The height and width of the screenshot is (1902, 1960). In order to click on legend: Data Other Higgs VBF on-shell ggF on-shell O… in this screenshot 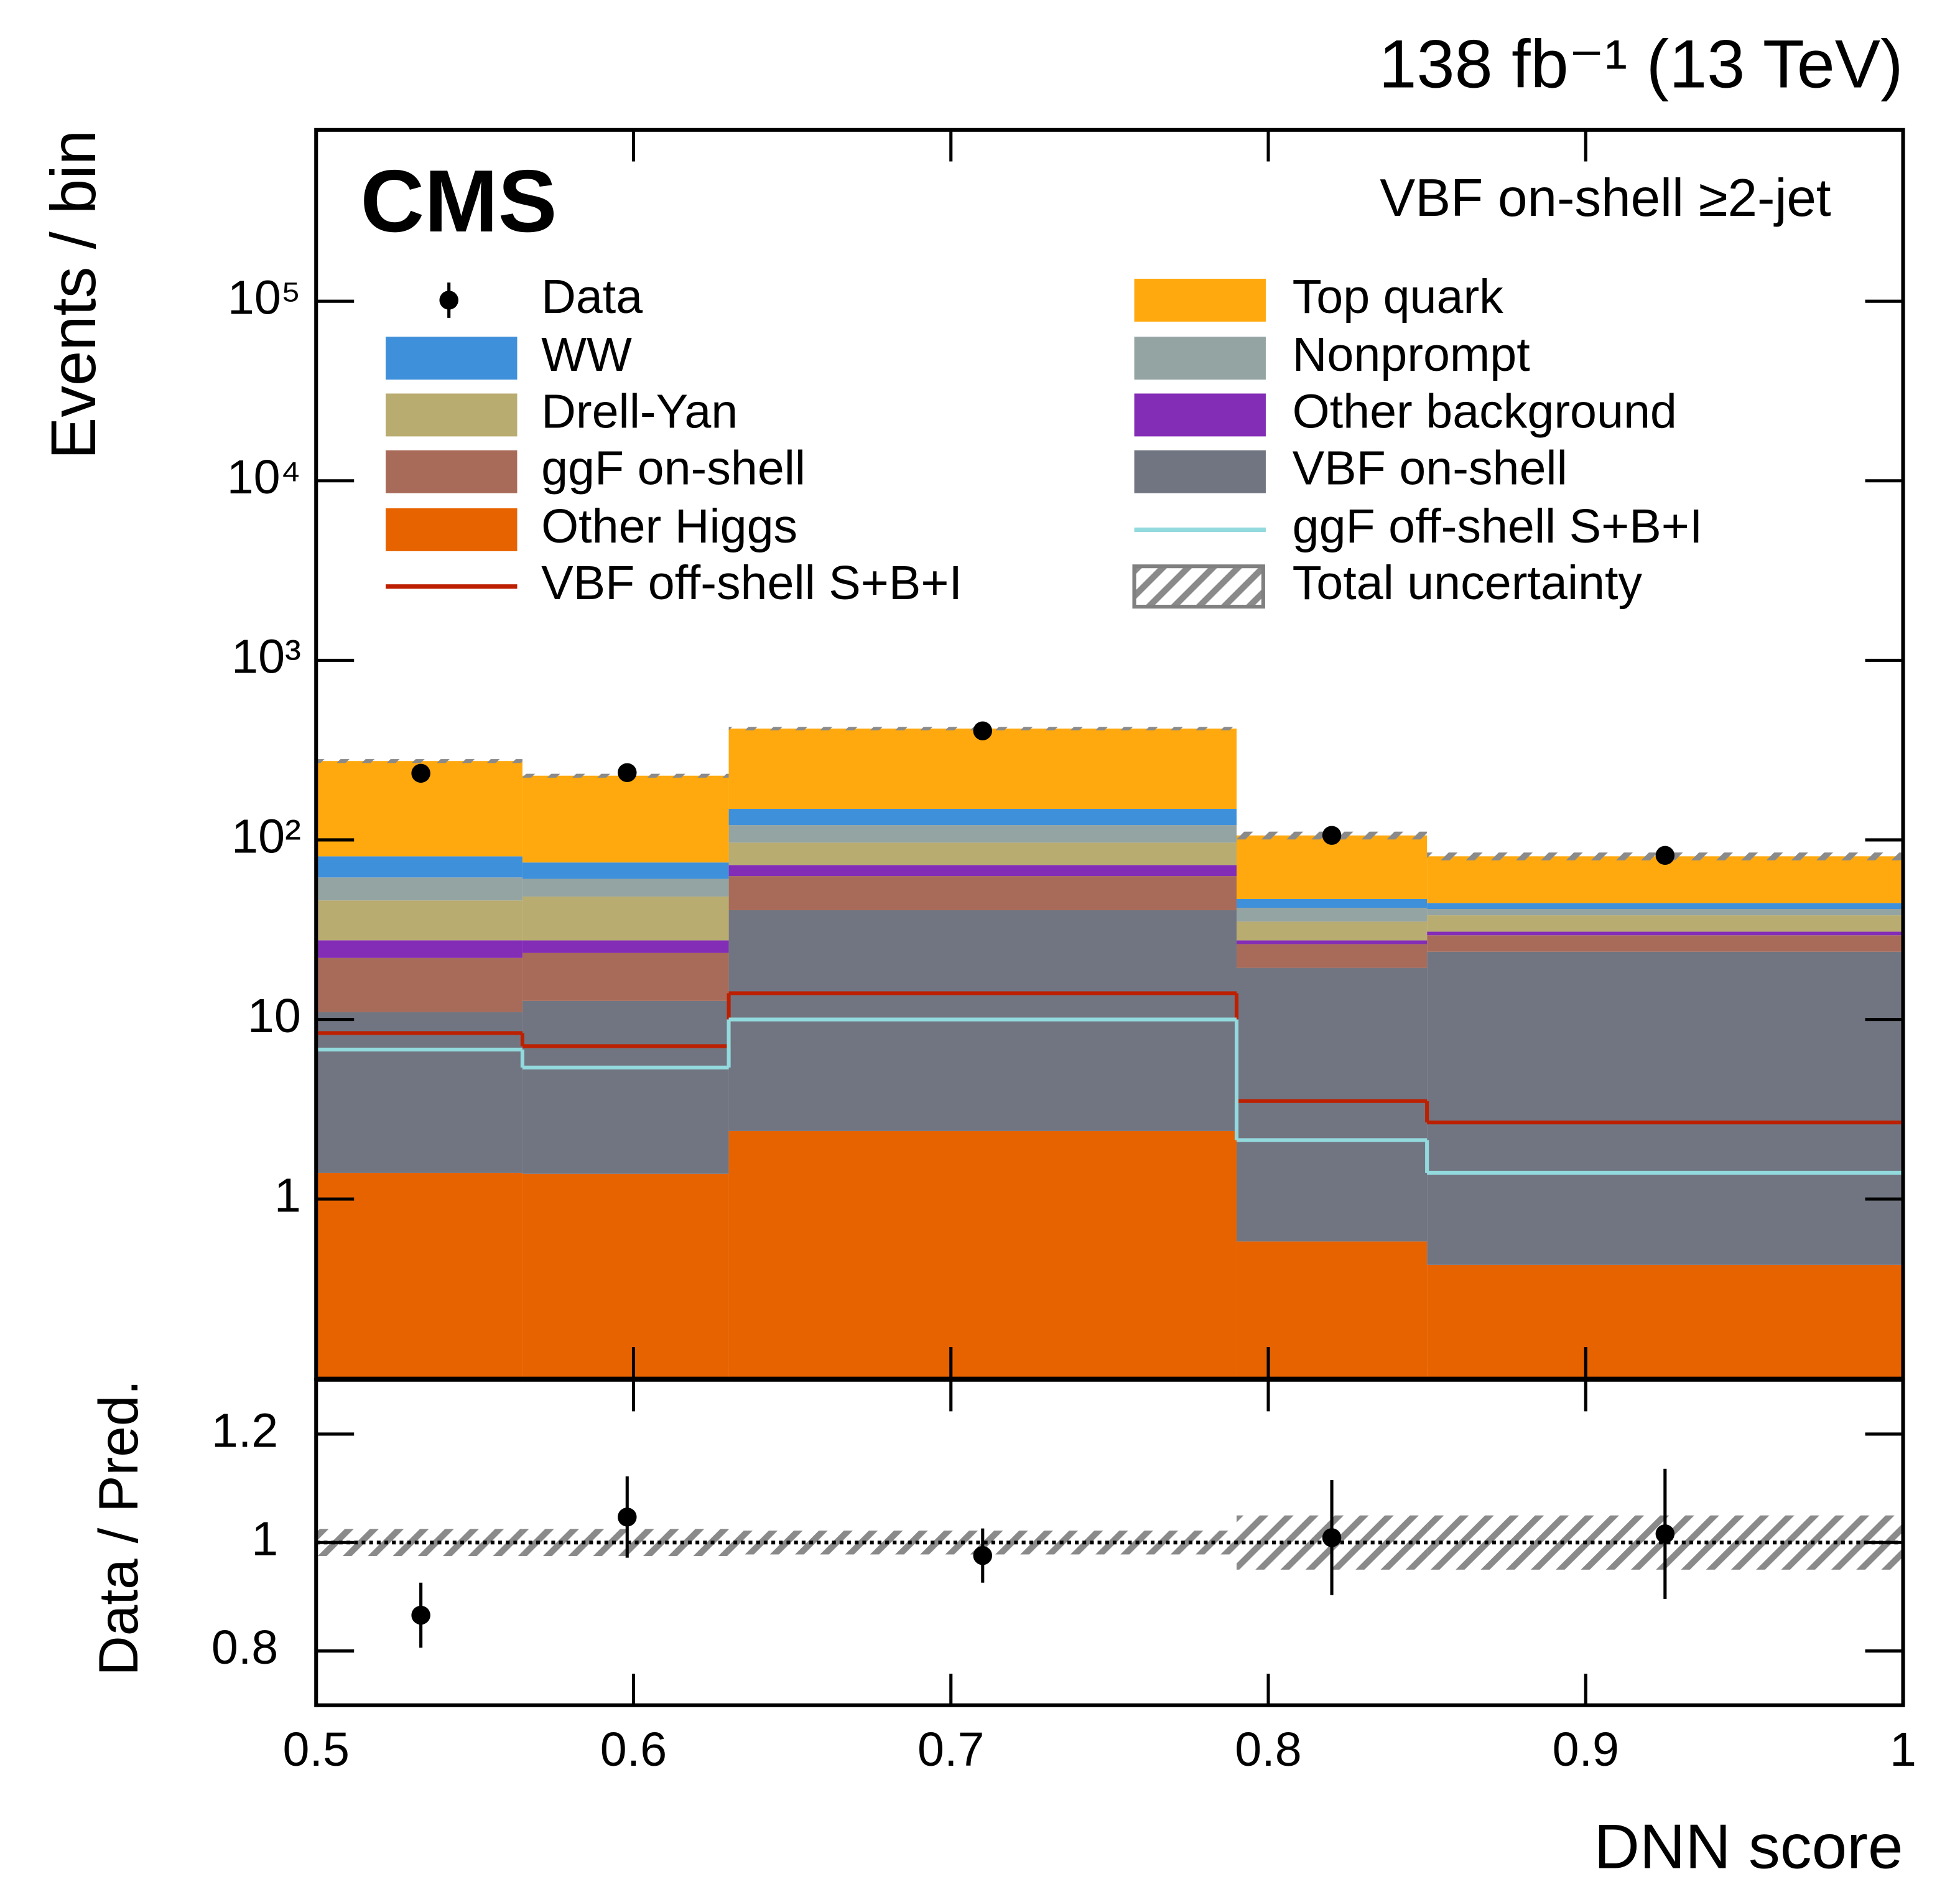, I will do `click(1044, 440)`.